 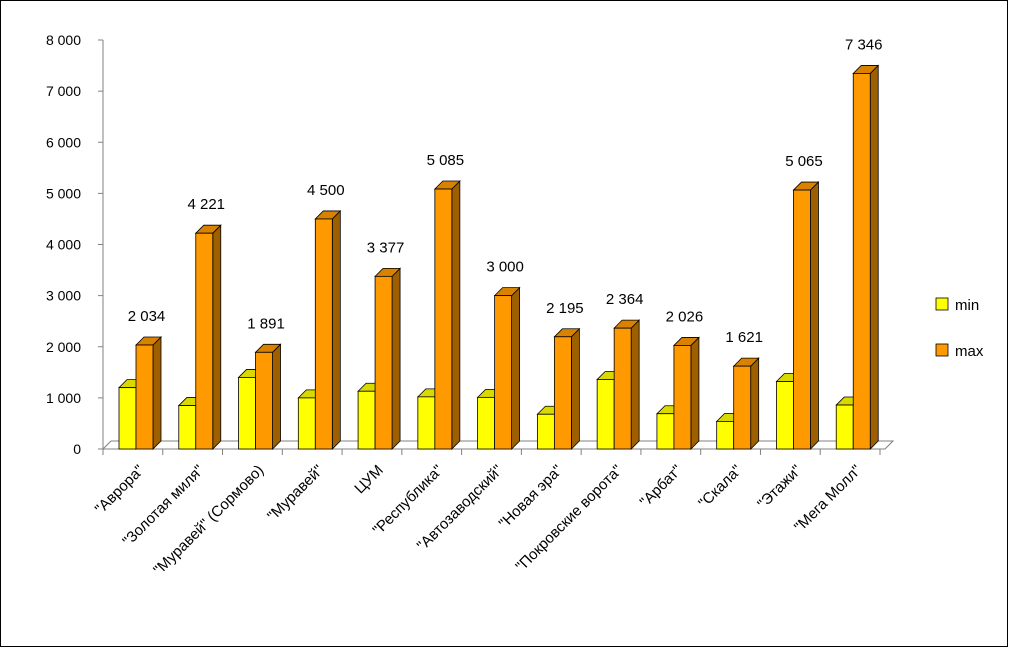 What do you see at coordinates (63, 142) in the screenshot?
I see `y-tick-label: 6 000` at bounding box center [63, 142].